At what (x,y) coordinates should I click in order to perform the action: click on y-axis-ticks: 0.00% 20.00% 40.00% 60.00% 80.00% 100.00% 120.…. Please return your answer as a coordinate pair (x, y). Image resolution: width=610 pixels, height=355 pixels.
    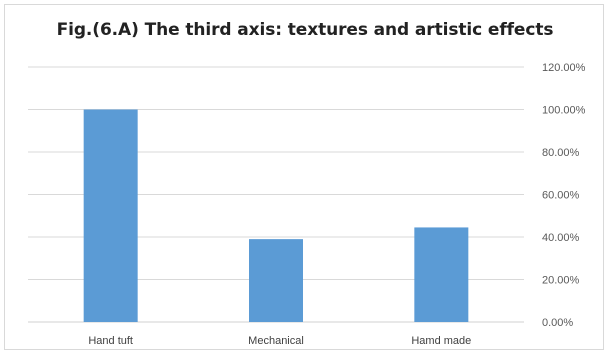
    Looking at the image, I should click on (564, 195).